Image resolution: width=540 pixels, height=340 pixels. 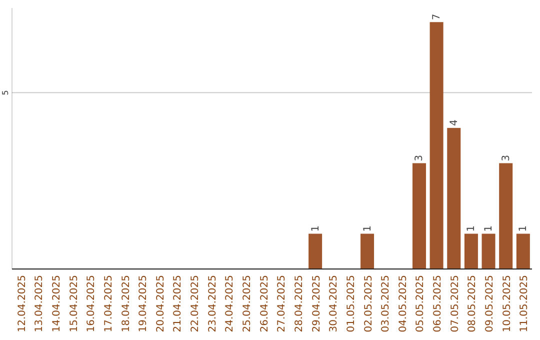 I want to click on x-tick-label: 24.04.2025, so click(x=230, y=303).